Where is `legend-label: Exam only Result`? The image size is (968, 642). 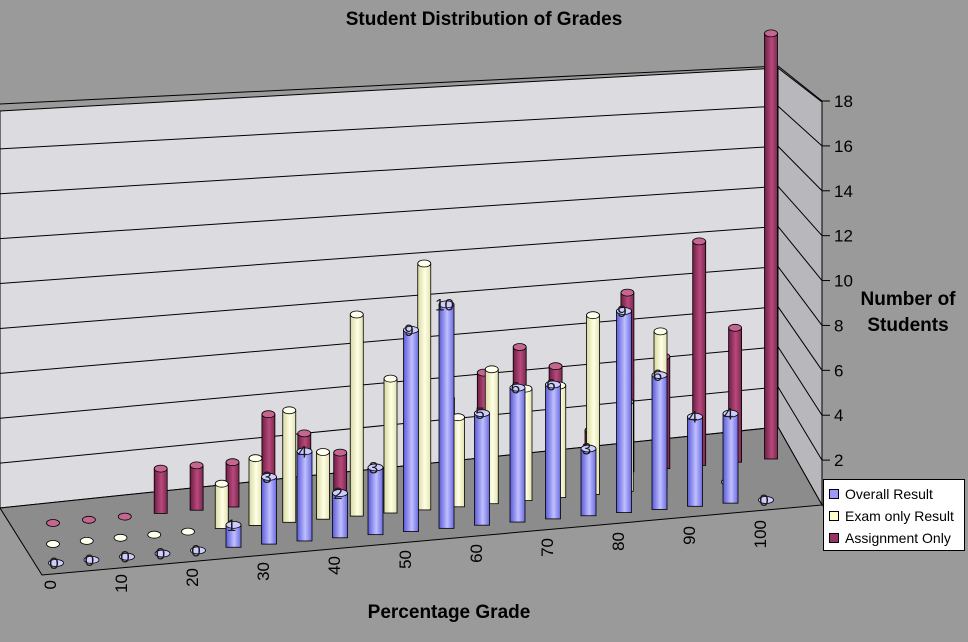
legend-label: Exam only Result is located at coordinates (899, 516).